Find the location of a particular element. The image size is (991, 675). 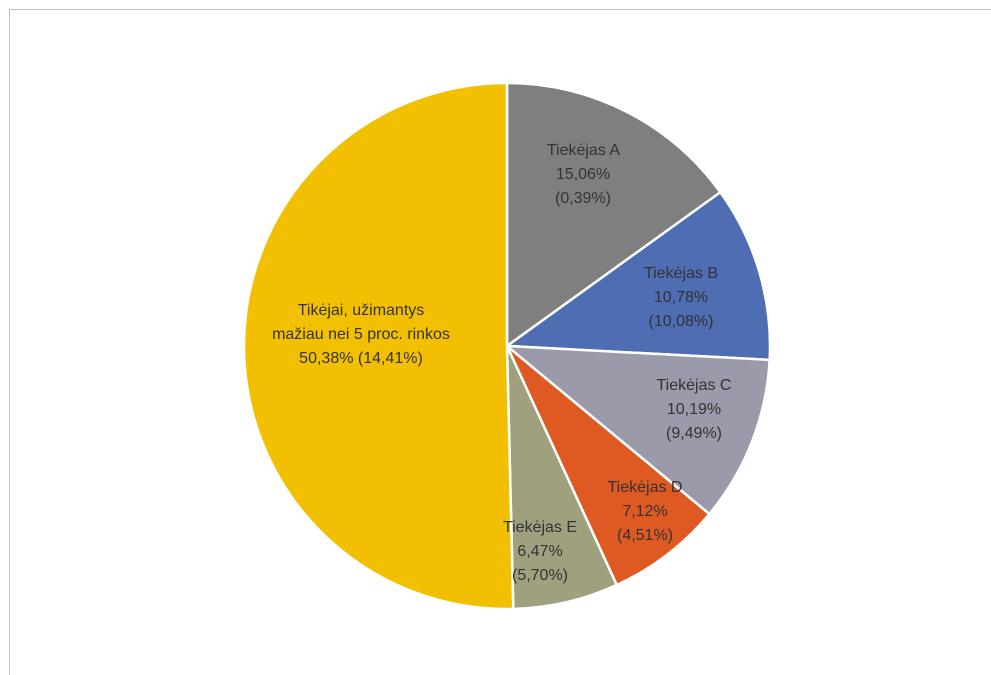

data-label: Tiekėjas A 15,06% (0,39%) is located at coordinates (583, 175).